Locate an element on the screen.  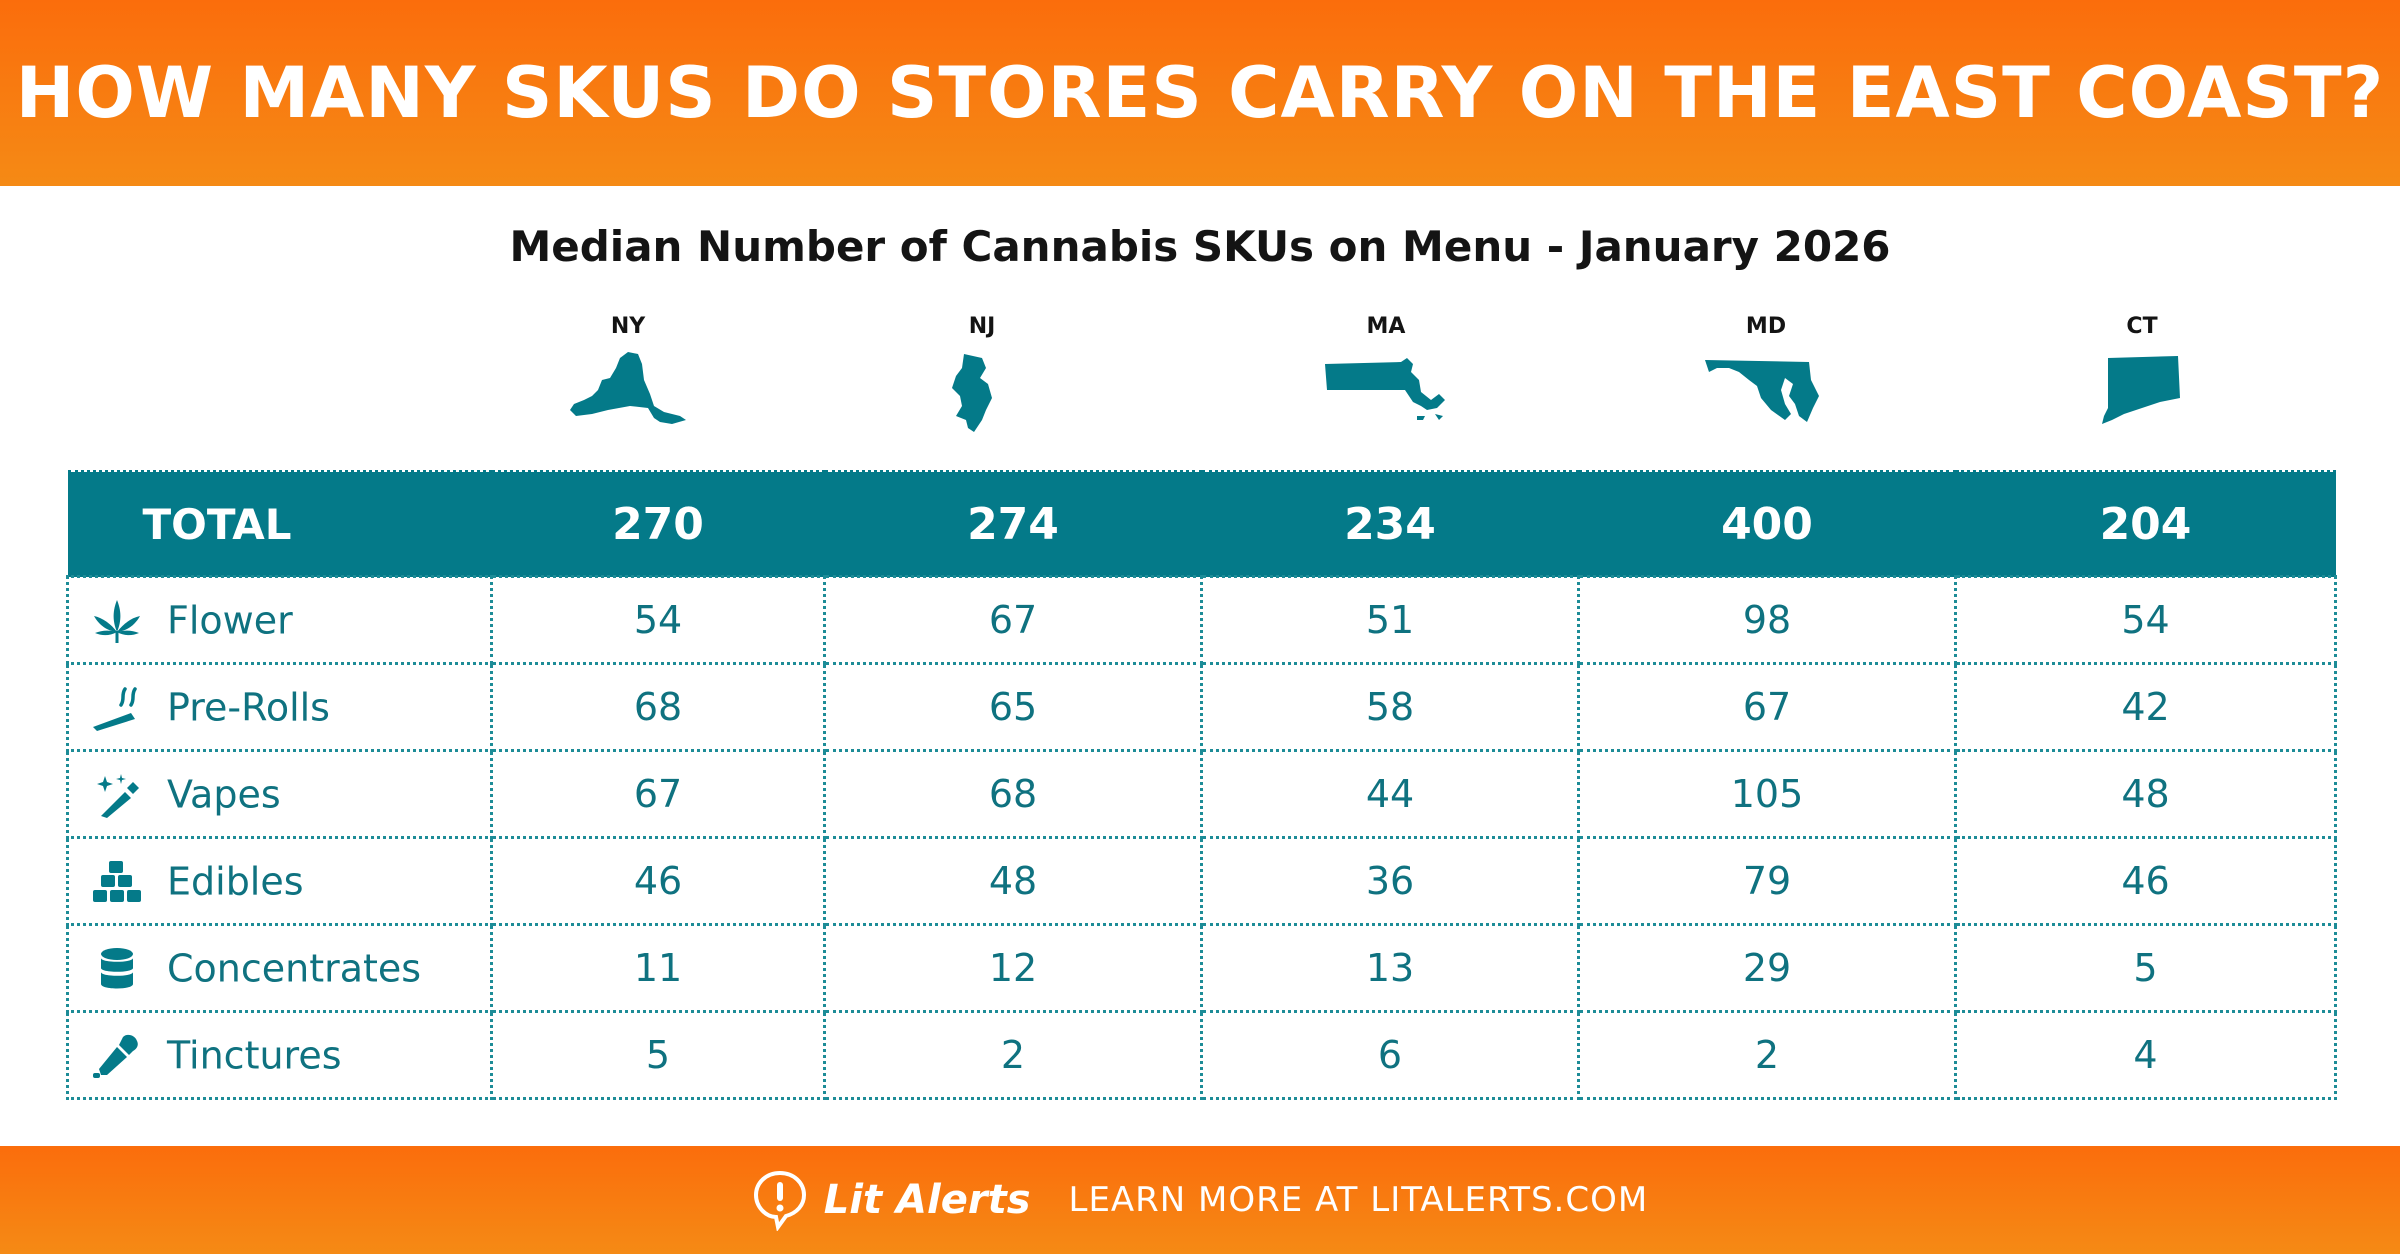
table-cell: 58 is located at coordinates (1390, 707).